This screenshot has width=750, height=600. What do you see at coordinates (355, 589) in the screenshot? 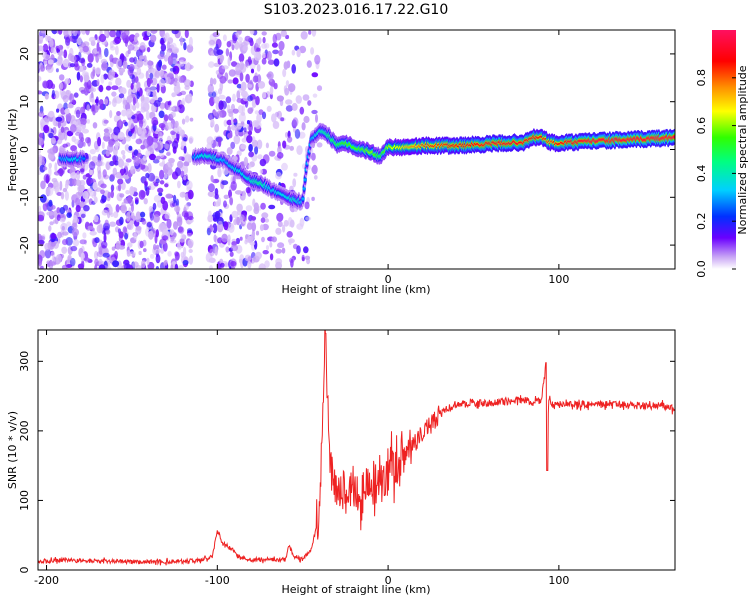
I see `snr-xlabel: Height of straight line (km)` at bounding box center [355, 589].